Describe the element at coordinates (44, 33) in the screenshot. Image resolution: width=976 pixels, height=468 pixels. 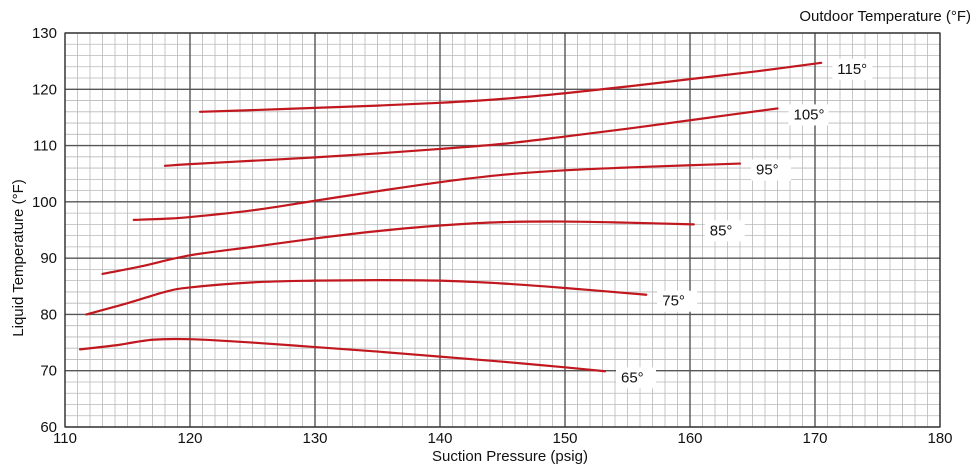
I see `y-tick-label: 130` at that location.